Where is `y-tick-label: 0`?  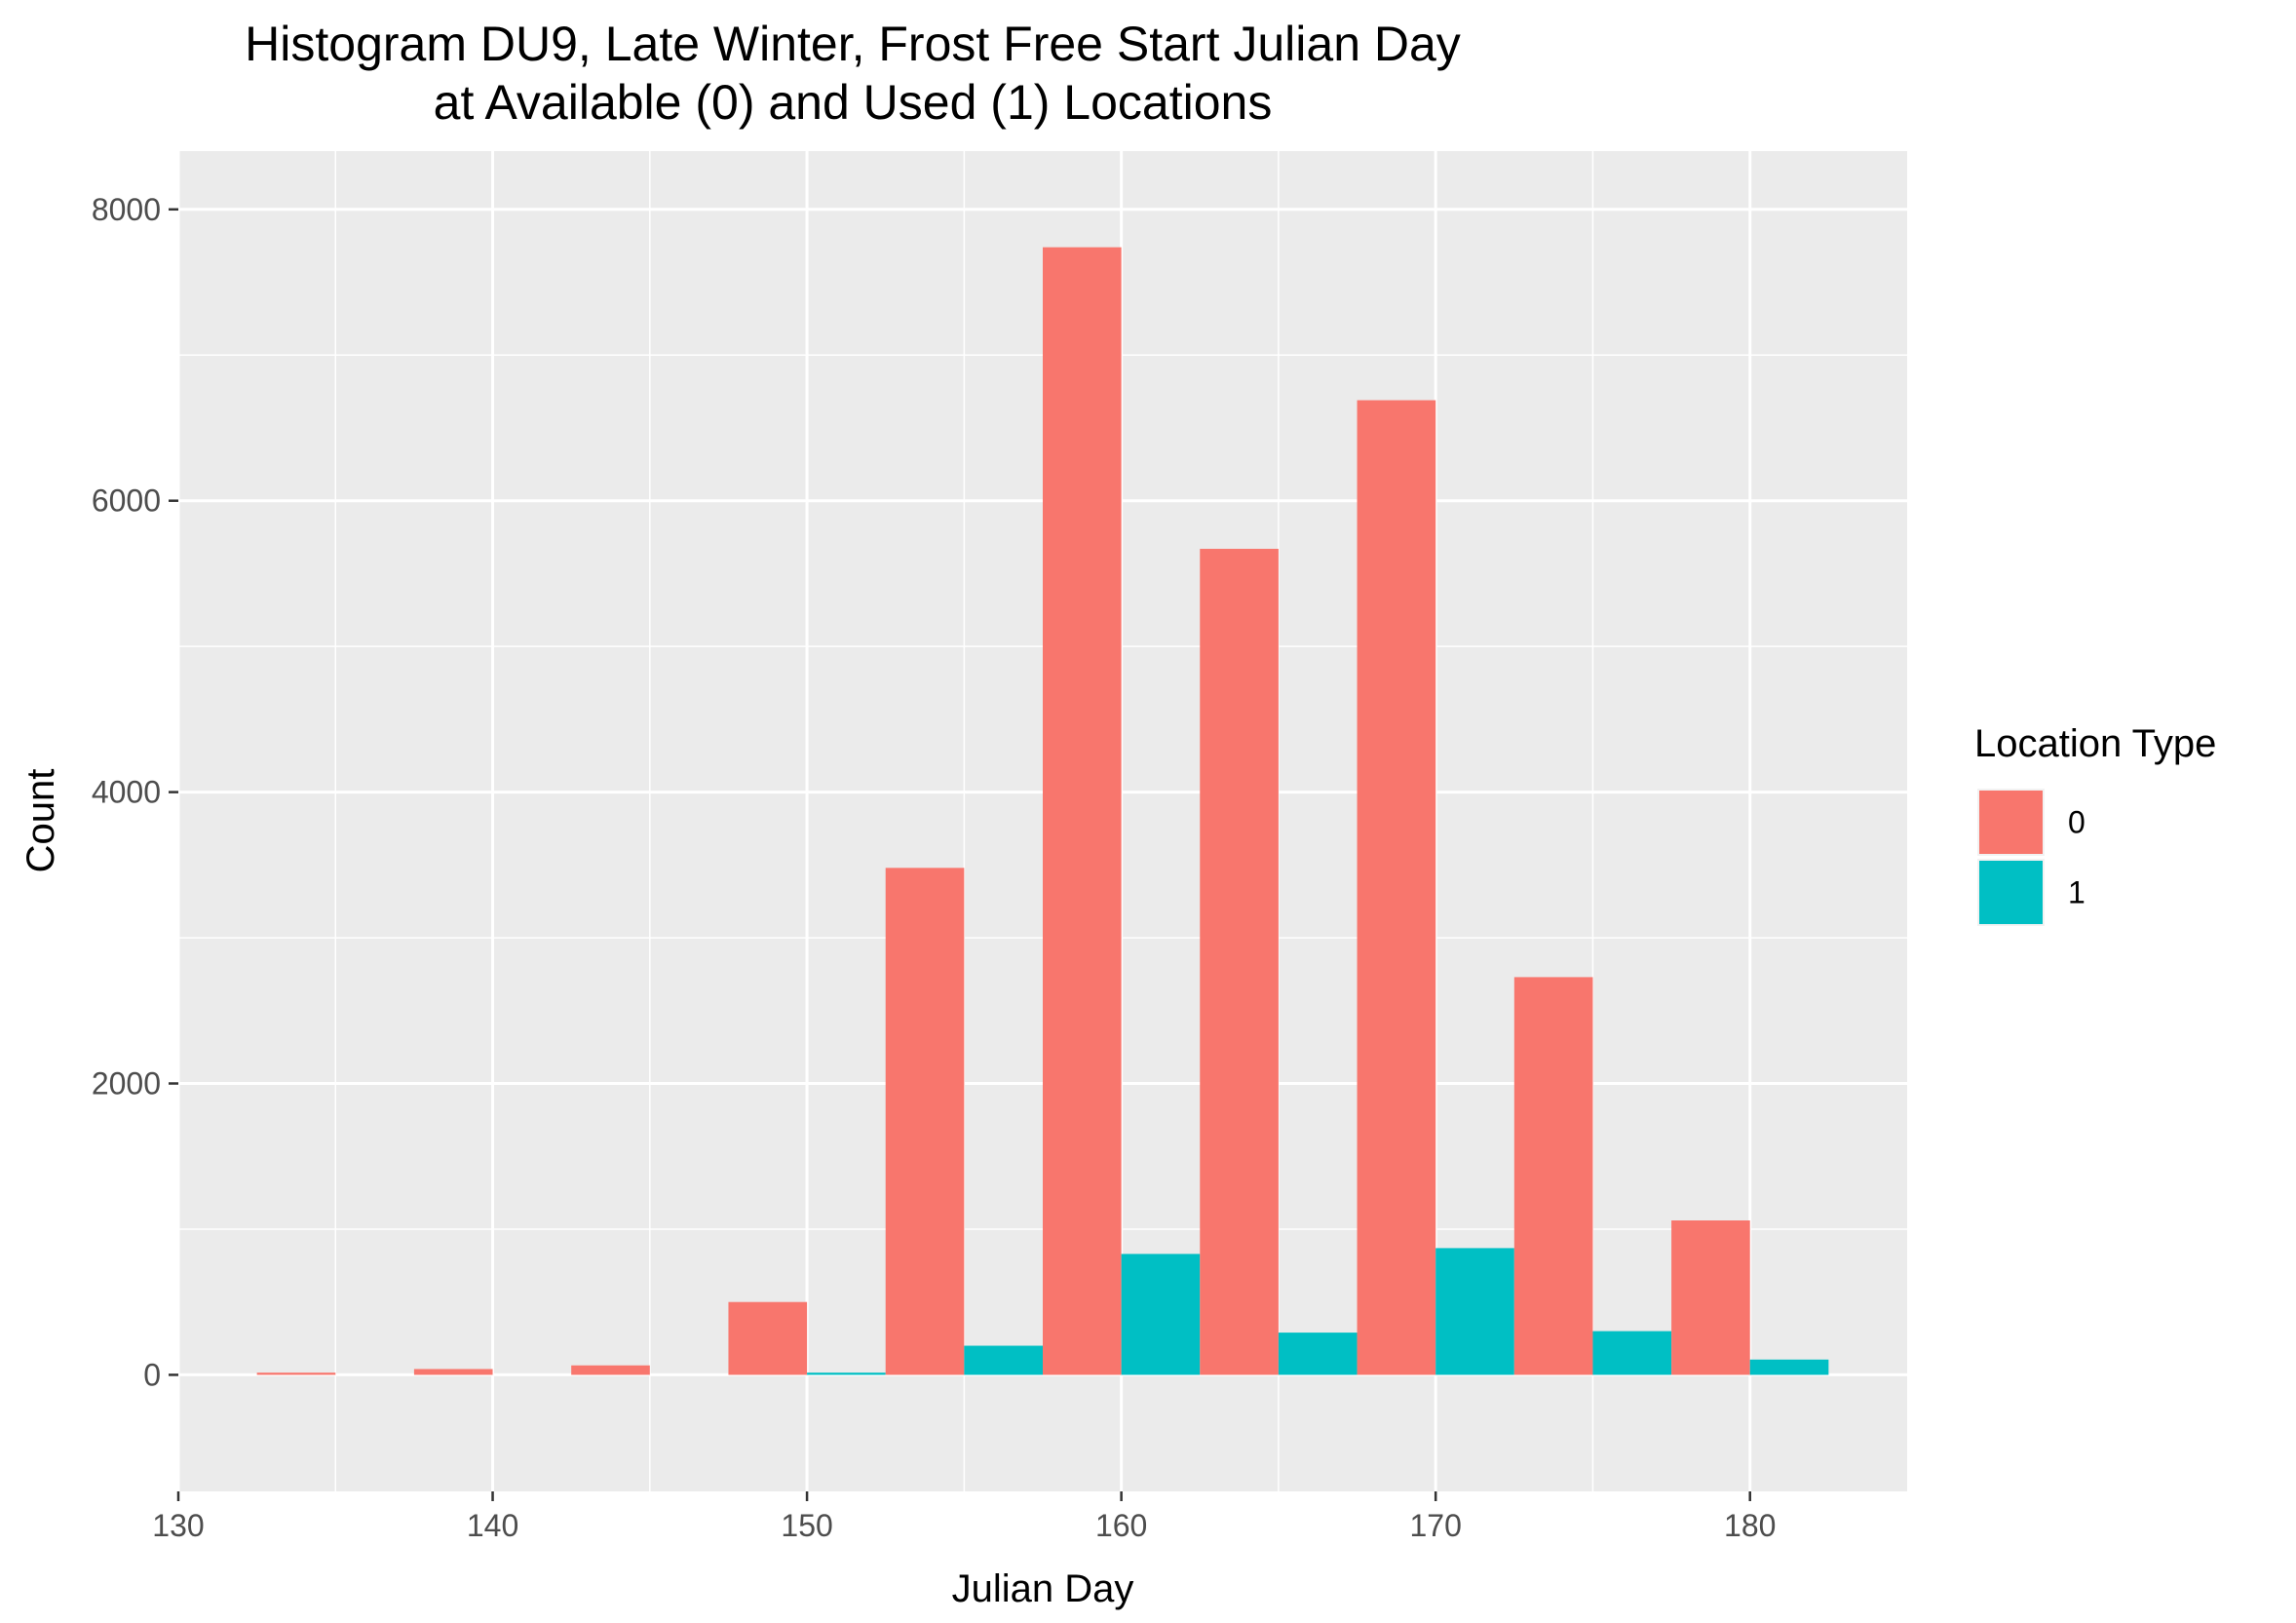
y-tick-label: 0 is located at coordinates (152, 1375).